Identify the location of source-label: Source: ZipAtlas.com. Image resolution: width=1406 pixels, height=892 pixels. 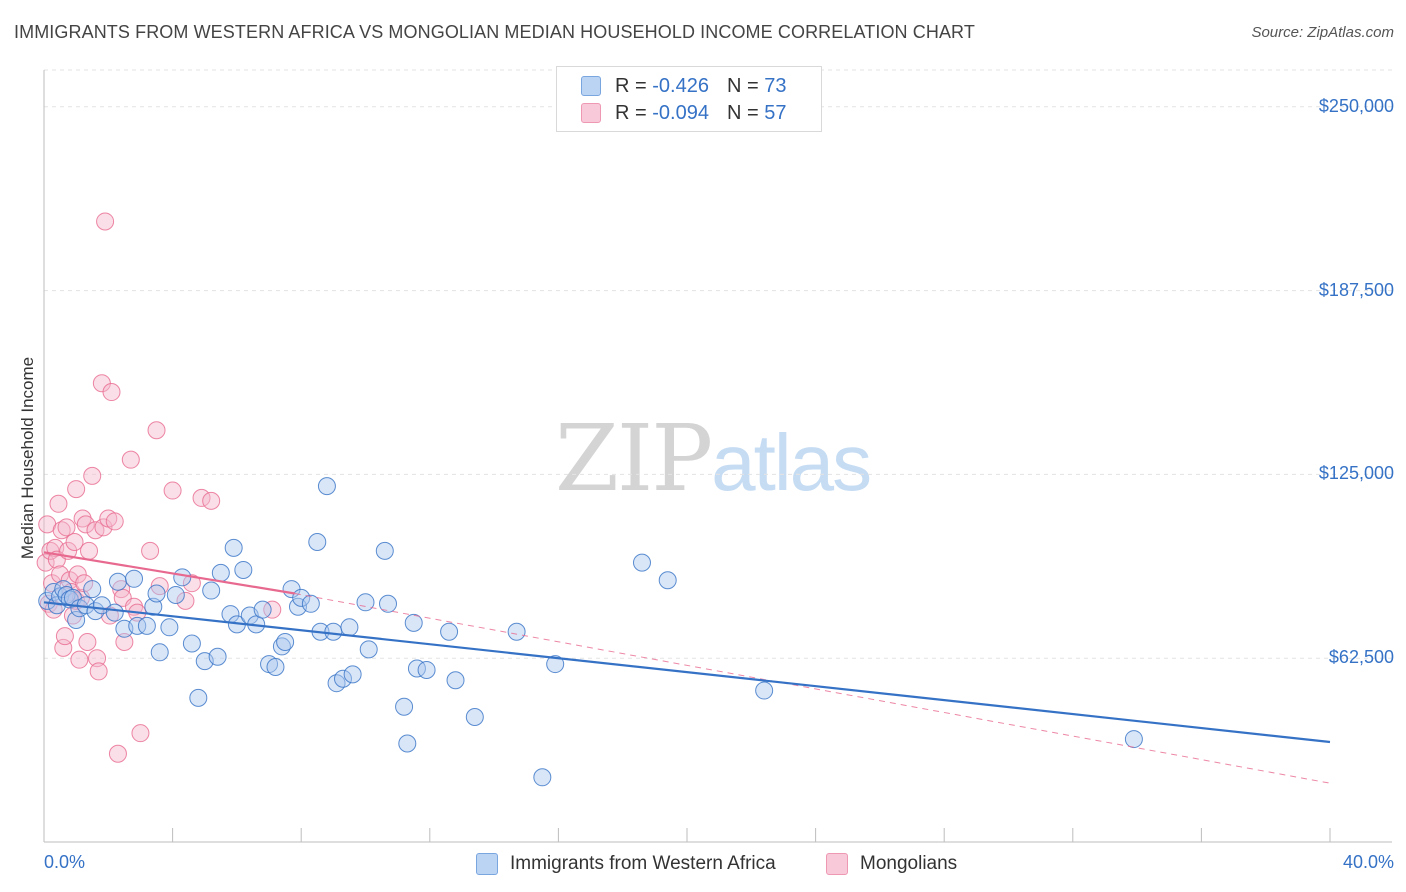
(1322, 32).